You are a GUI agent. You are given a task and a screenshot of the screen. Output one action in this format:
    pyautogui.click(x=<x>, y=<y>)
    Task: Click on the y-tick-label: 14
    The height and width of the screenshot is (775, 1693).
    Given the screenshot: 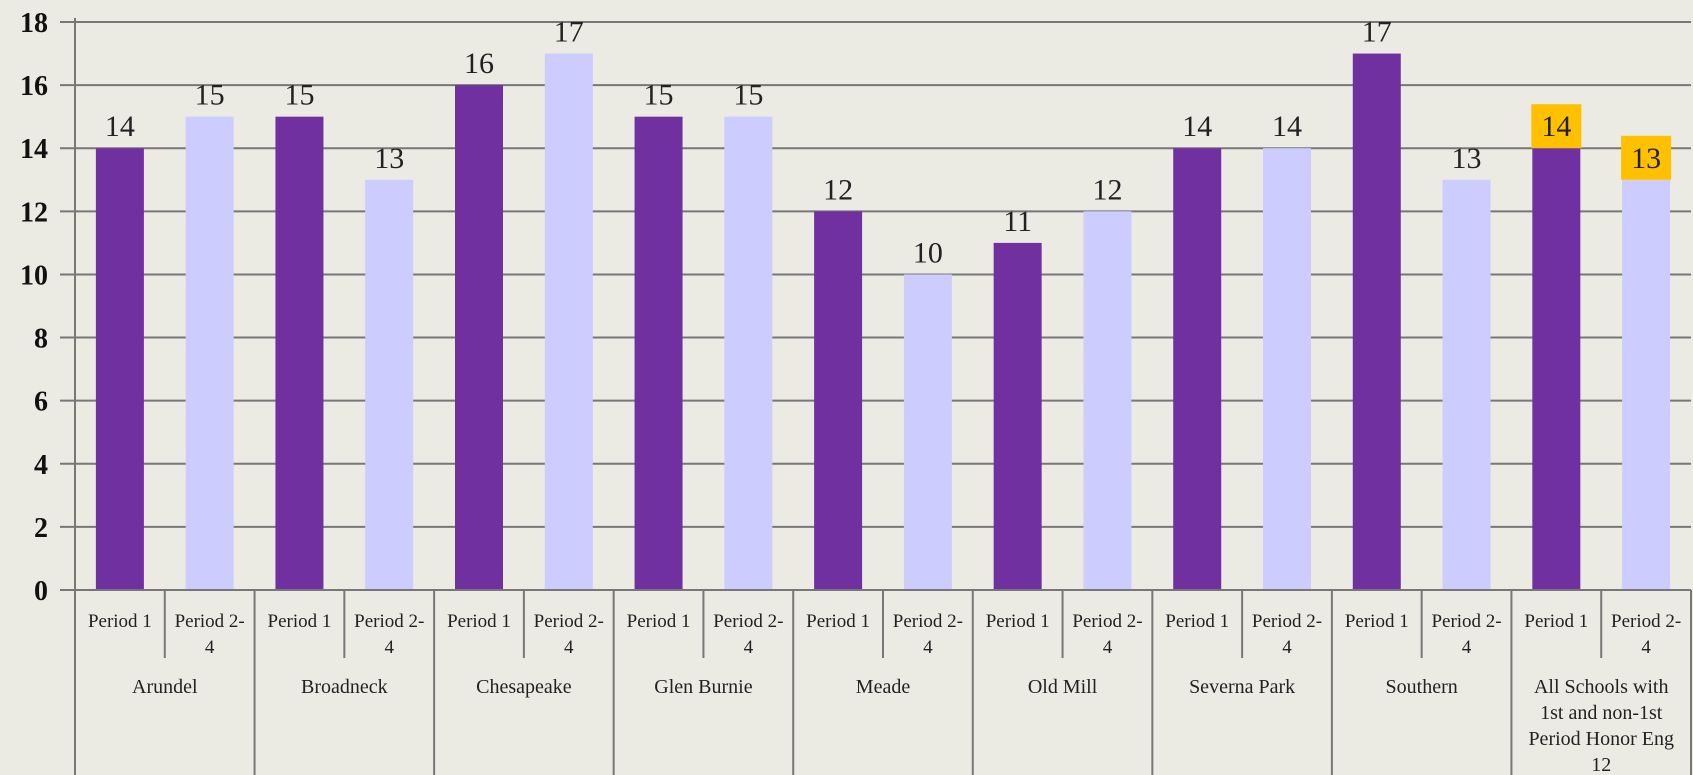 What is the action you would take?
    pyautogui.click(x=34, y=149)
    